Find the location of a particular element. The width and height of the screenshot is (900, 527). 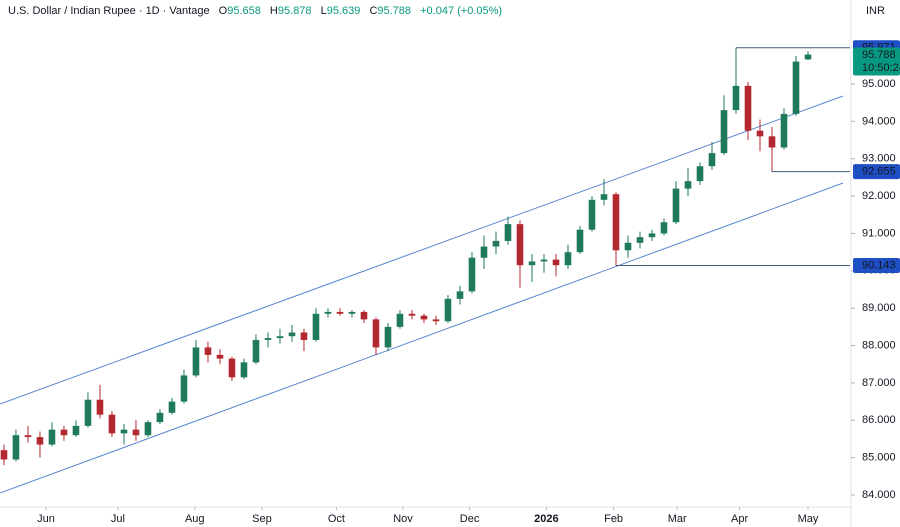

x-tick-label: Dec is located at coordinates (470, 519).